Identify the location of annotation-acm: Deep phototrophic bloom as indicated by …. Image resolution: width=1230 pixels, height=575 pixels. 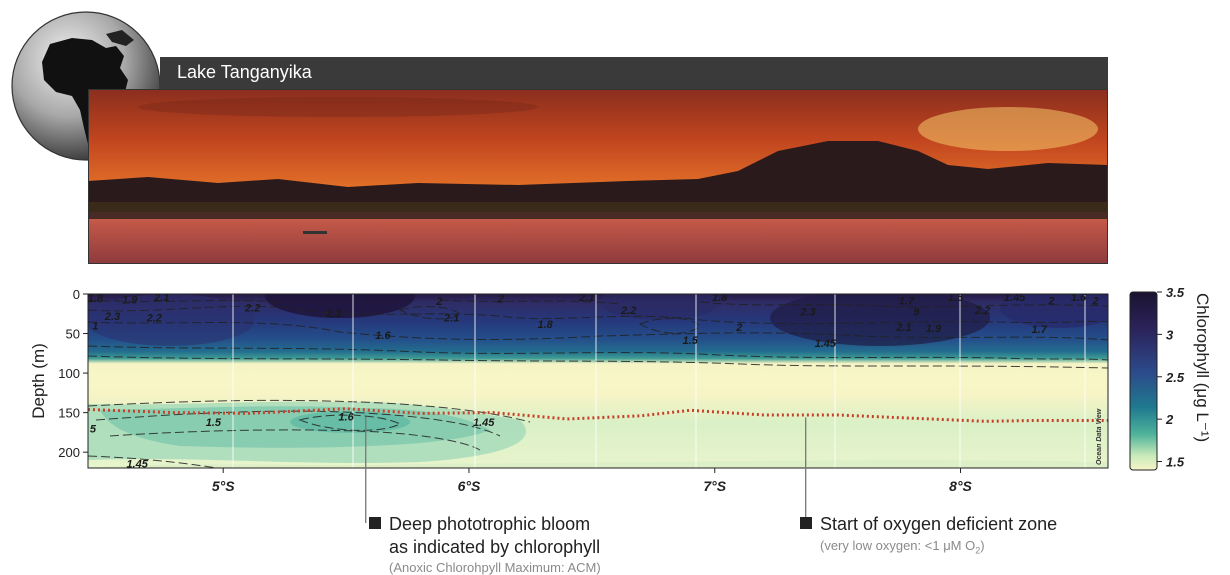
(484, 536).